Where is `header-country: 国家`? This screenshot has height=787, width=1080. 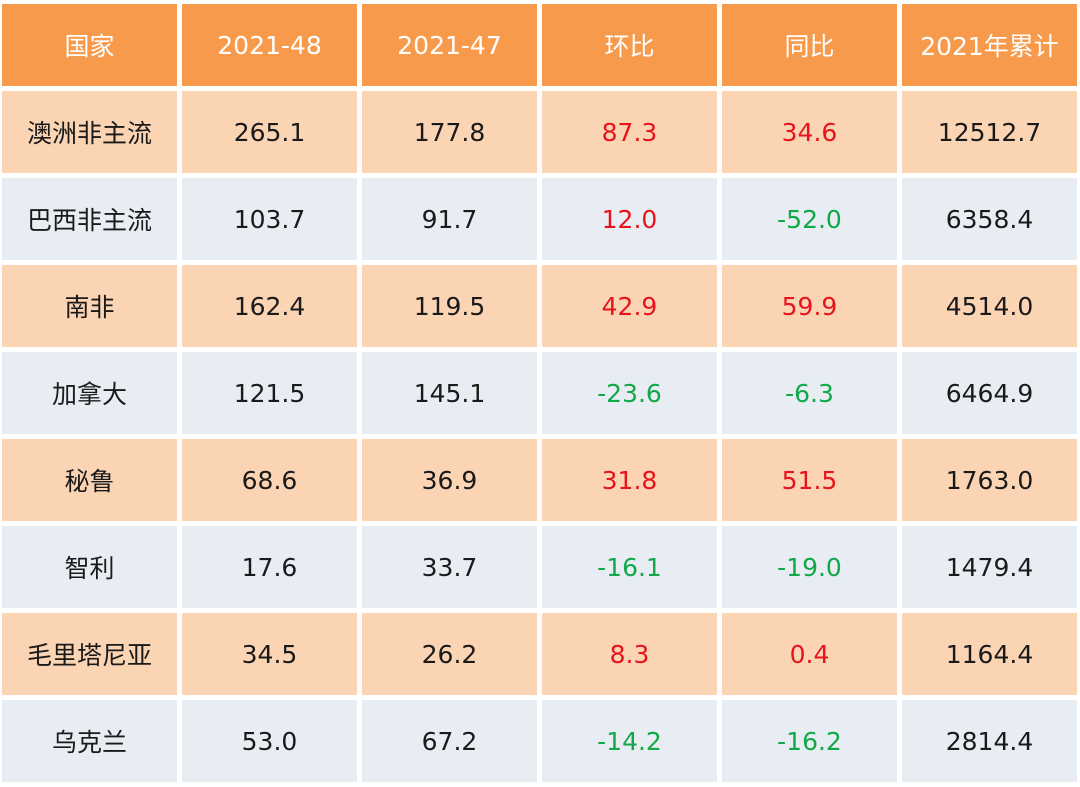
header-country: 国家 is located at coordinates (89, 45).